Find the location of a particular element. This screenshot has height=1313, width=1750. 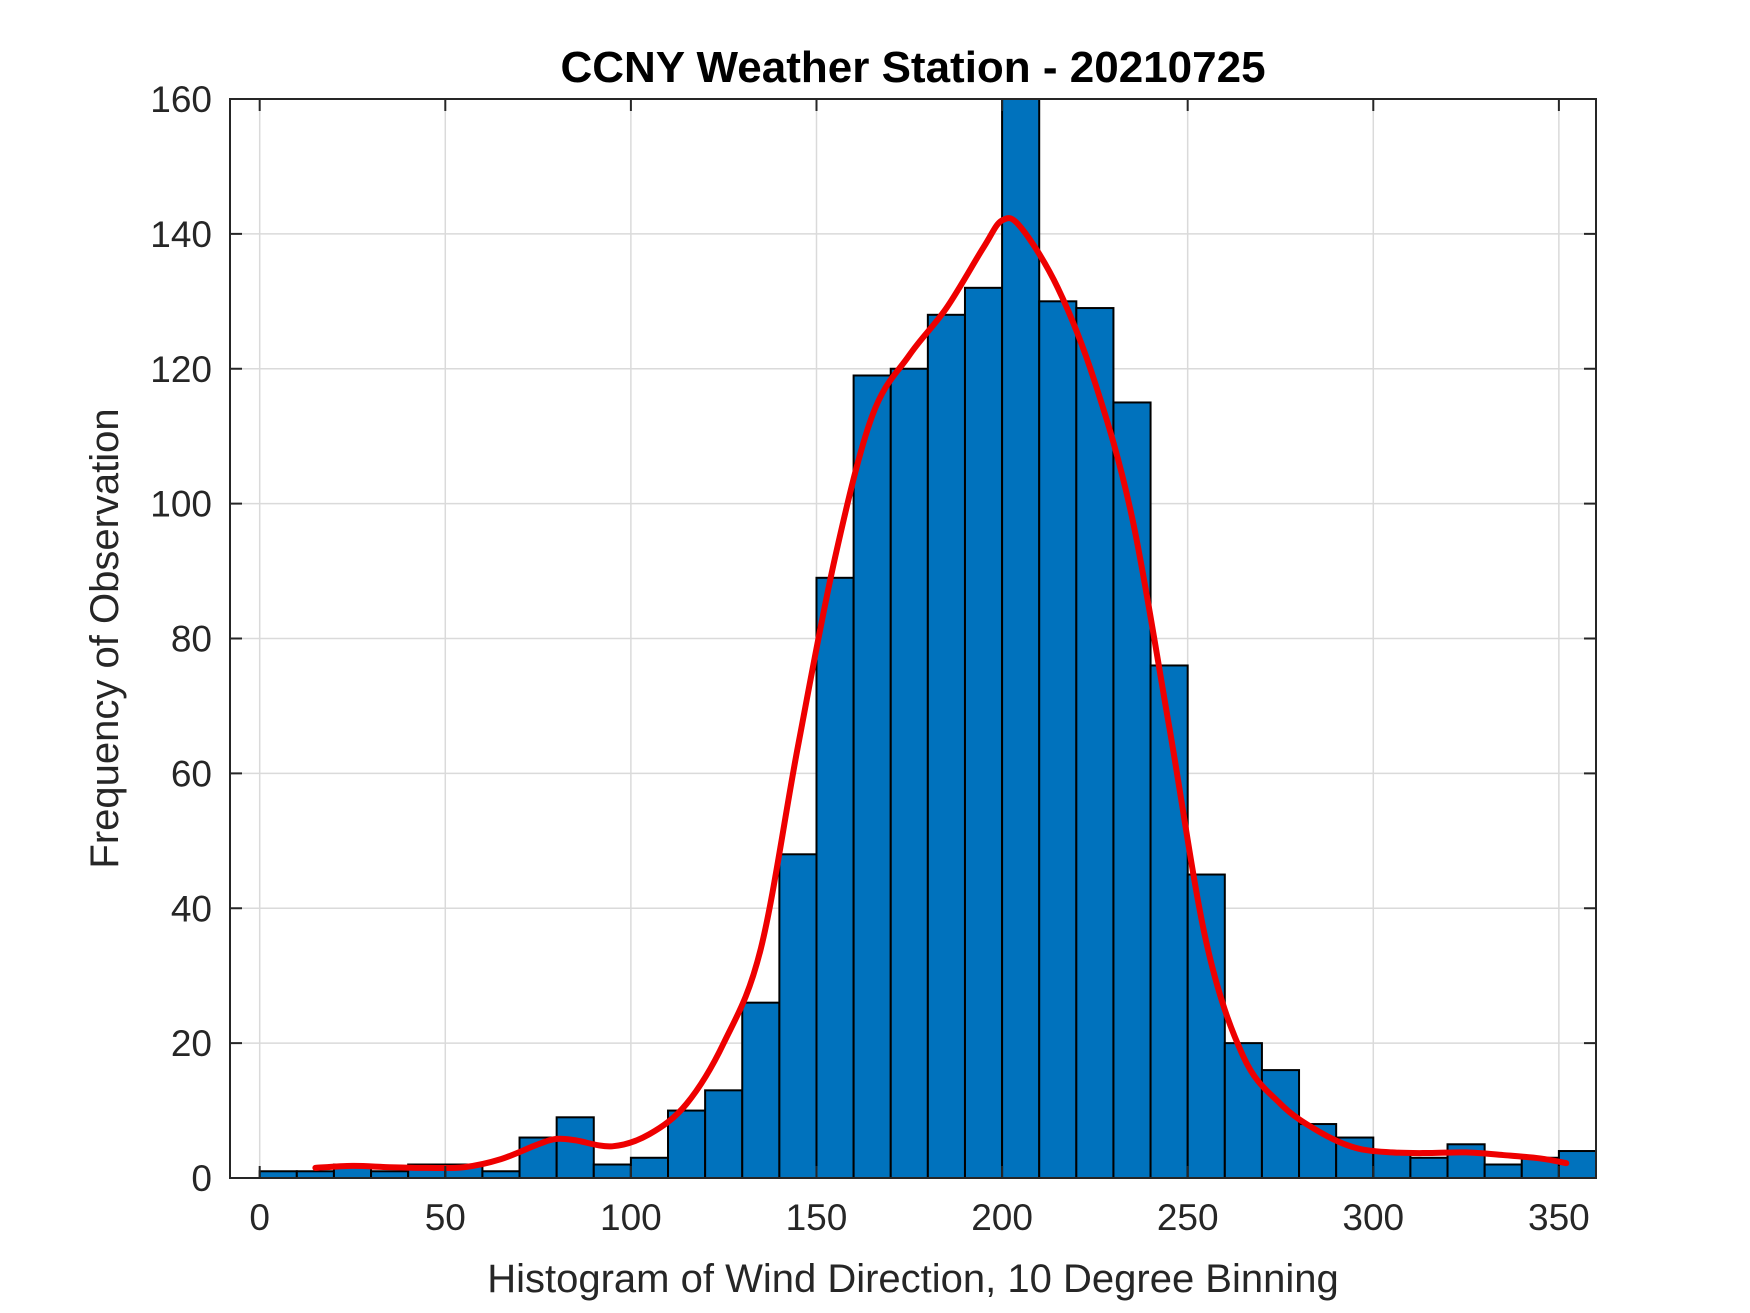

y-tick-label: 40 is located at coordinates (191, 908).